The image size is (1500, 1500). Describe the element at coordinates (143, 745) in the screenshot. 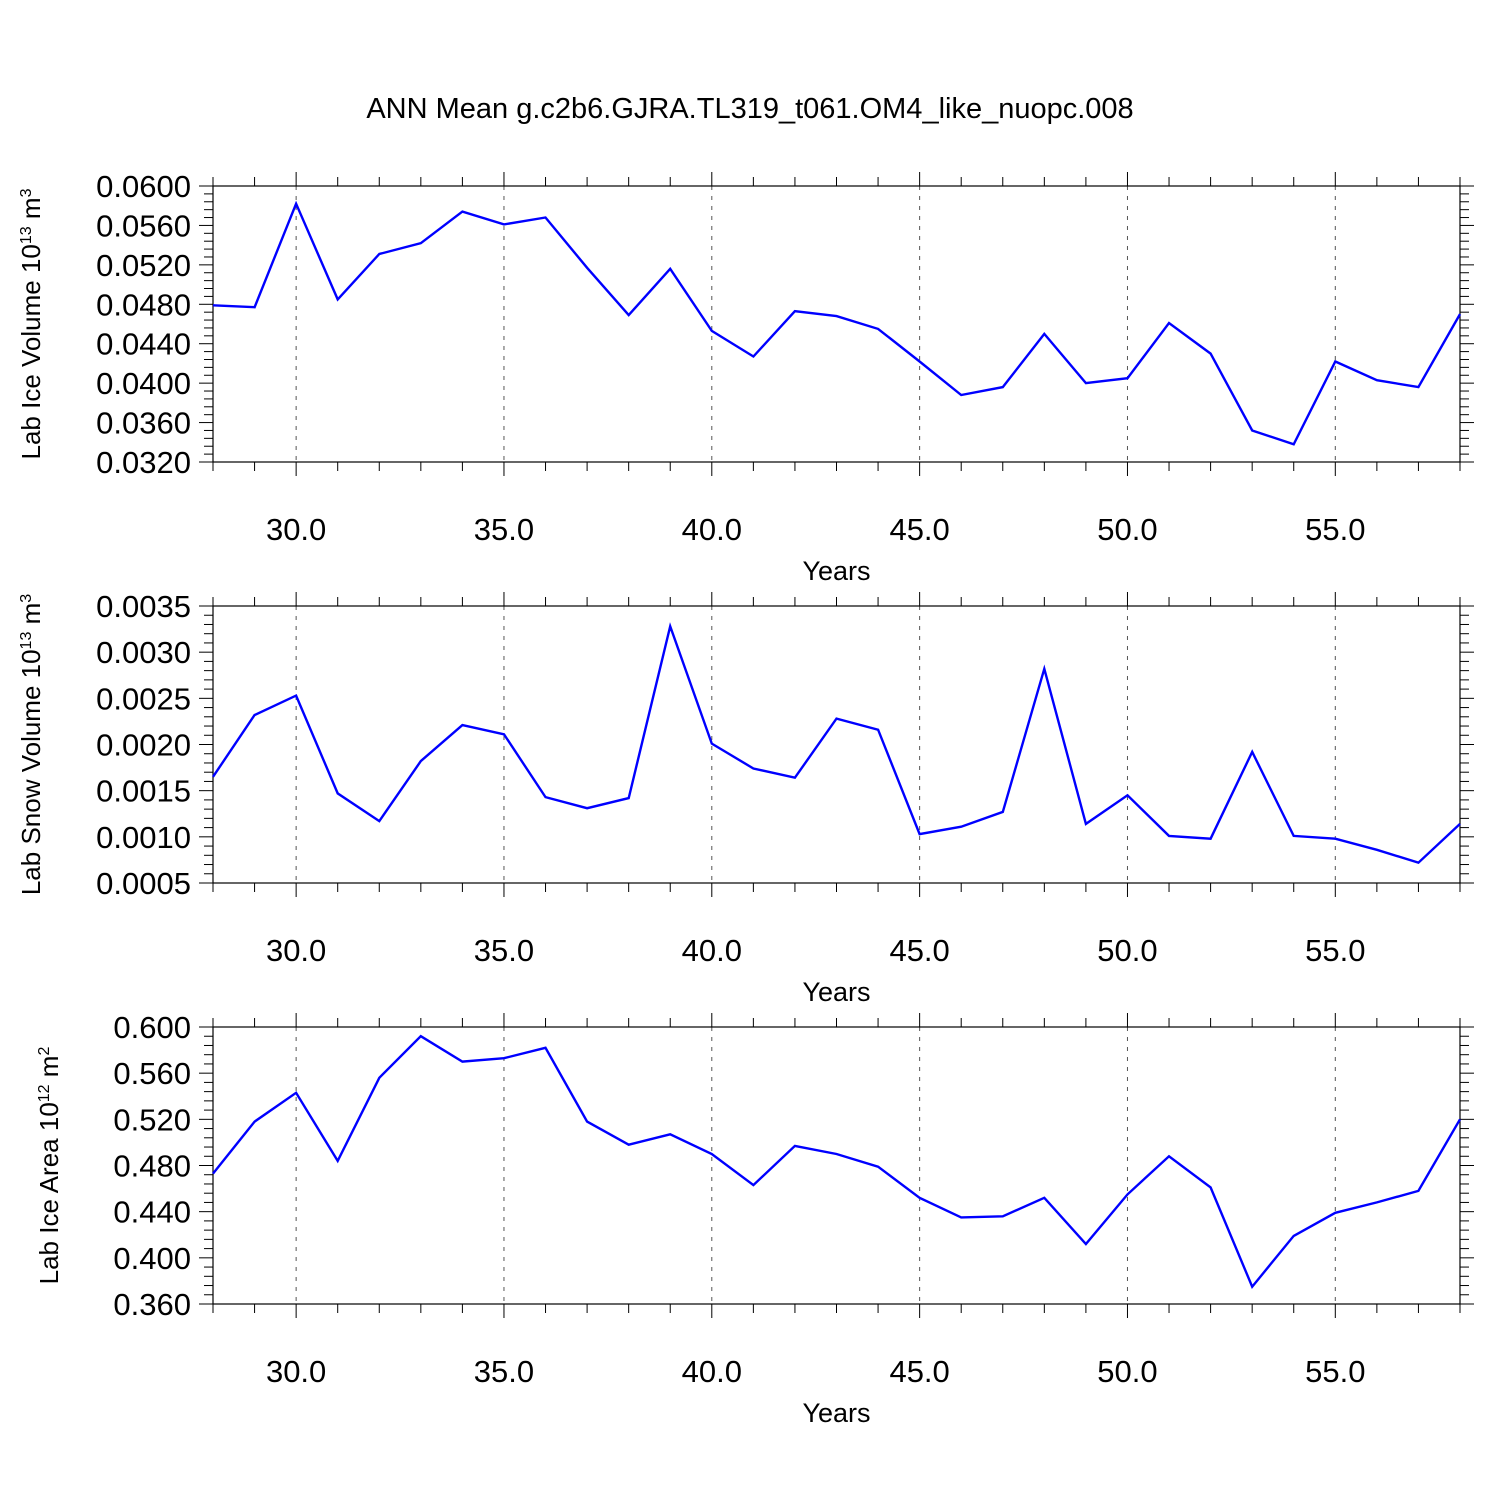

I see `y-tick-label: 0.0020` at that location.